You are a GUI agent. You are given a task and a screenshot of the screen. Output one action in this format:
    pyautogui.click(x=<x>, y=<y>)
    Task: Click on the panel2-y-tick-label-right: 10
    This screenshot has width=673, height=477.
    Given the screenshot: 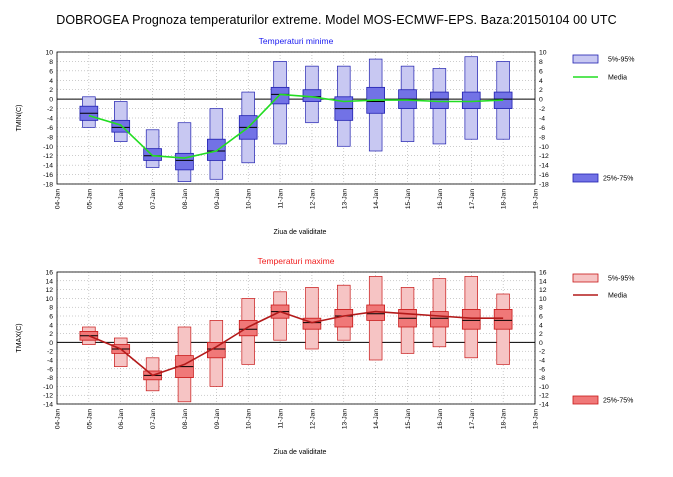 What is the action you would take?
    pyautogui.click(x=543, y=299)
    